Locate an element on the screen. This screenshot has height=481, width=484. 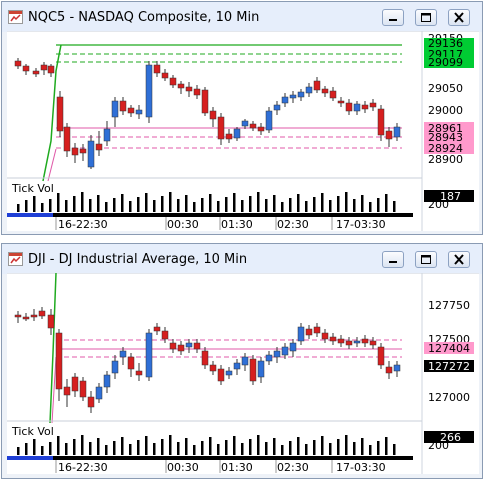
volume-tag-label: 187 is located at coordinates (450, 196).